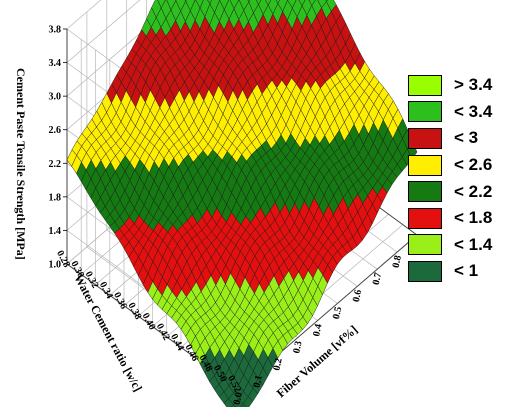 Image resolution: width=512 pixels, height=407 pixels. I want to click on z-tick-label: 1.4, so click(55, 231).